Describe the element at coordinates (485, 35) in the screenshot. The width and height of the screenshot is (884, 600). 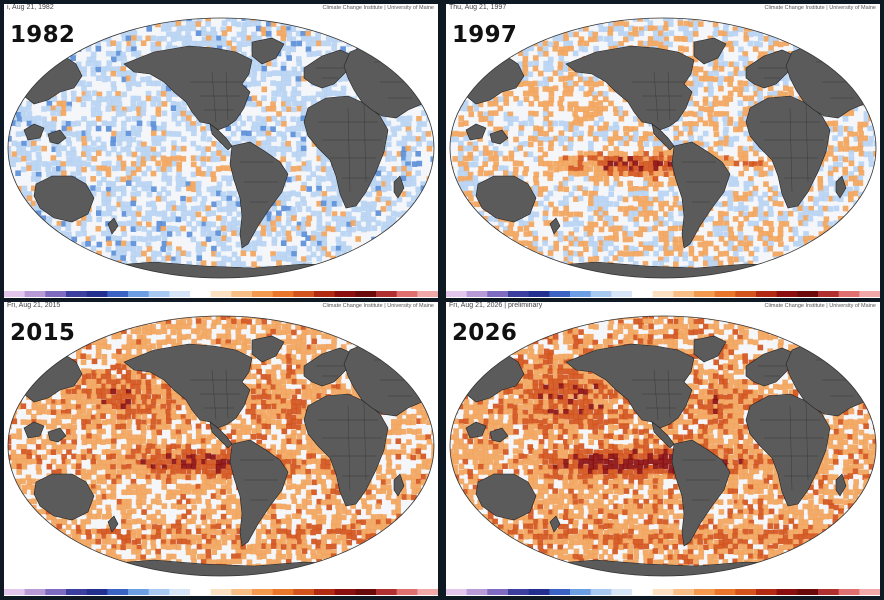
I see `year-label: 1997` at that location.